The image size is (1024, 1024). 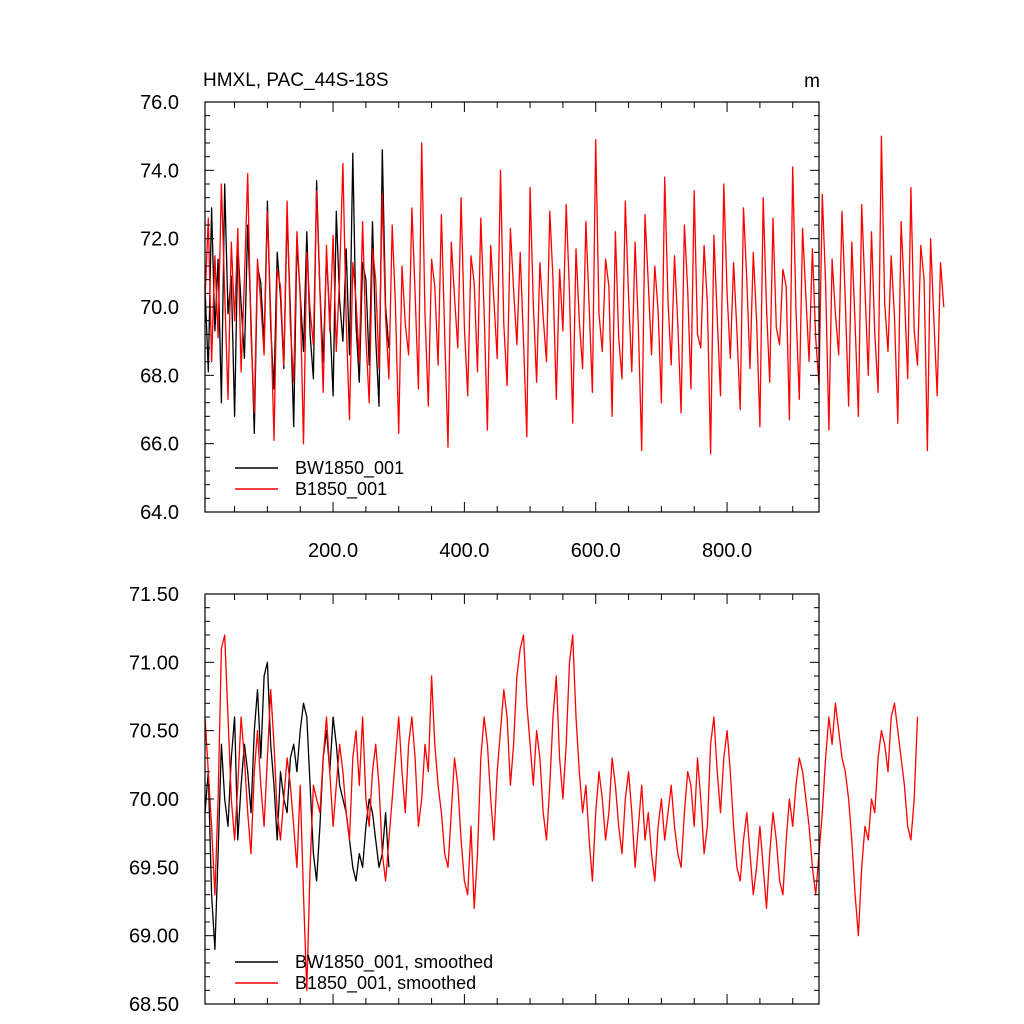 What do you see at coordinates (154, 800) in the screenshot?
I see `y-tick-label: 70.00` at bounding box center [154, 800].